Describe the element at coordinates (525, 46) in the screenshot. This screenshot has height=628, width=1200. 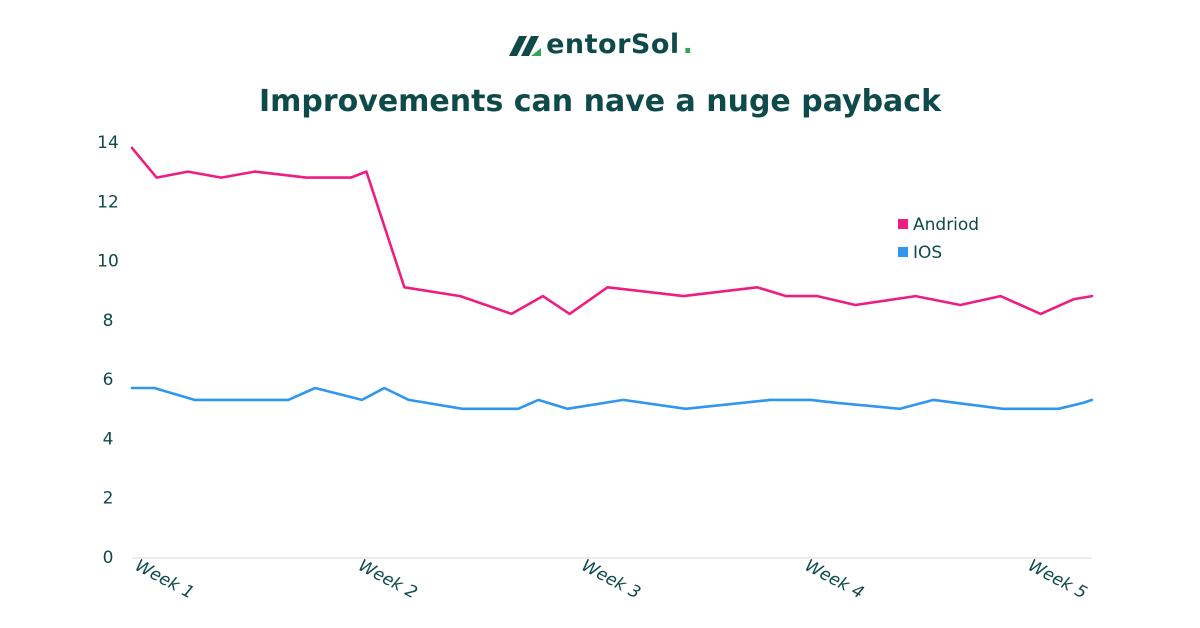
I see `logo-m-icon` at that location.